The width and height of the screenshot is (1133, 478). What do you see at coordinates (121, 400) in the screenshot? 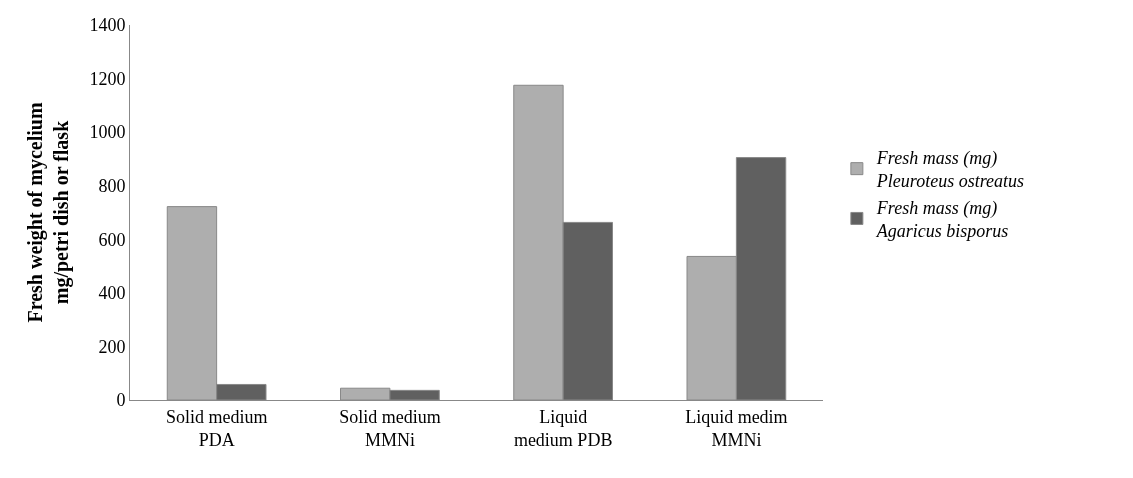
I see `y-tick-label: 0` at bounding box center [121, 400].